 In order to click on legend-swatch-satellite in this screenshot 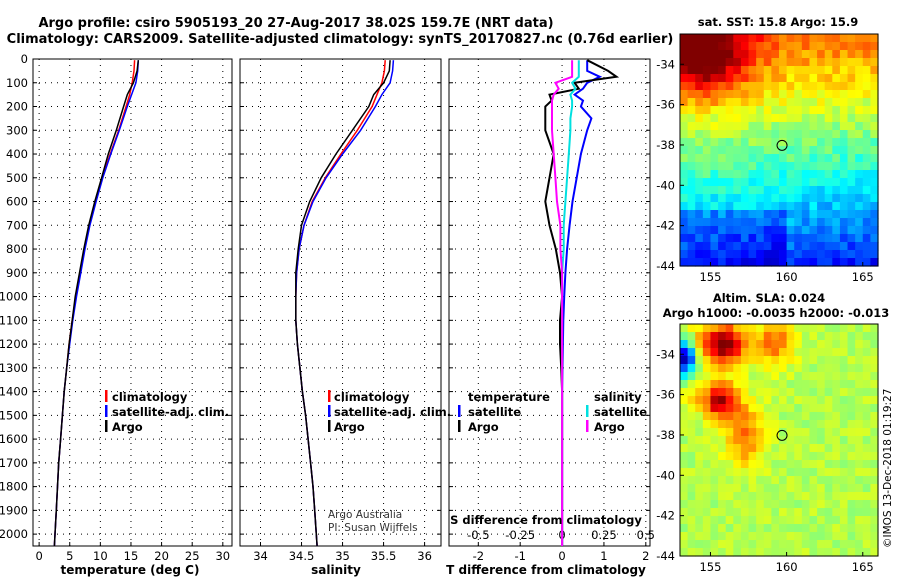, I will do `click(106, 411)`.